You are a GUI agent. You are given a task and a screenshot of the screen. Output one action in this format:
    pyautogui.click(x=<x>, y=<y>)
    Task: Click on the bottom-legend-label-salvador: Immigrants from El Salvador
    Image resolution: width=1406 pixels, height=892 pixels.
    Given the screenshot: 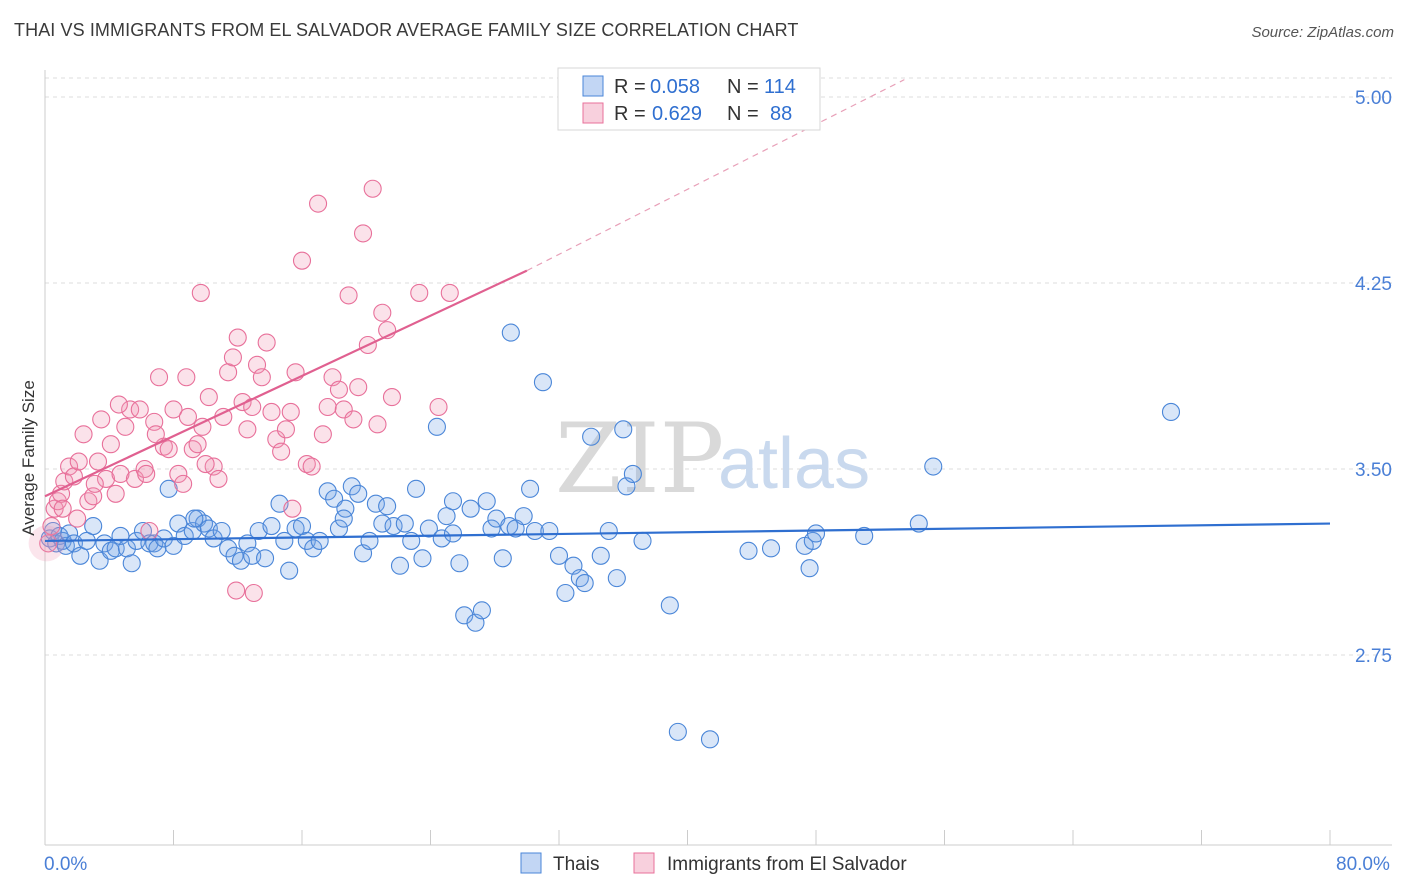 What is the action you would take?
    pyautogui.click(x=787, y=864)
    